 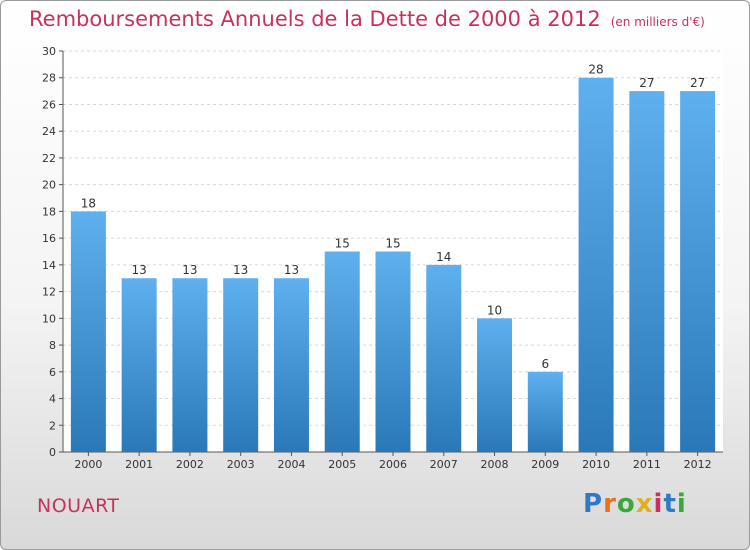 What do you see at coordinates (49, 185) in the screenshot?
I see `y-tick-label: 20` at bounding box center [49, 185].